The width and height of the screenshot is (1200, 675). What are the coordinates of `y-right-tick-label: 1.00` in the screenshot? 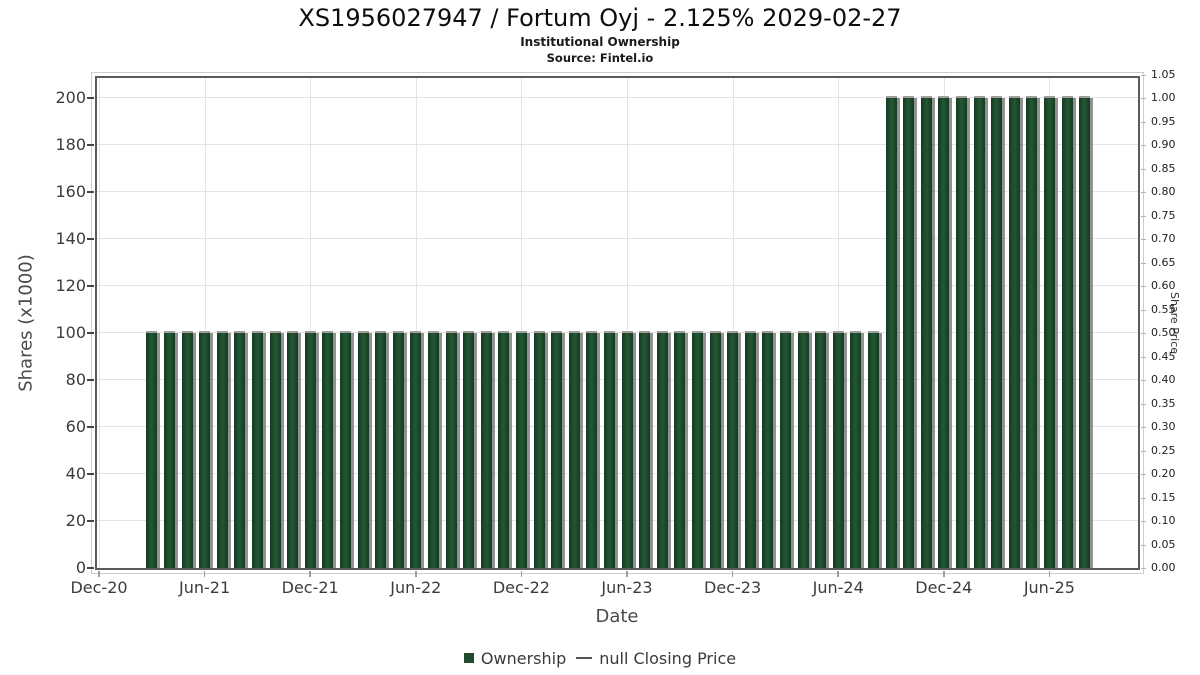 It's located at (1163, 97).